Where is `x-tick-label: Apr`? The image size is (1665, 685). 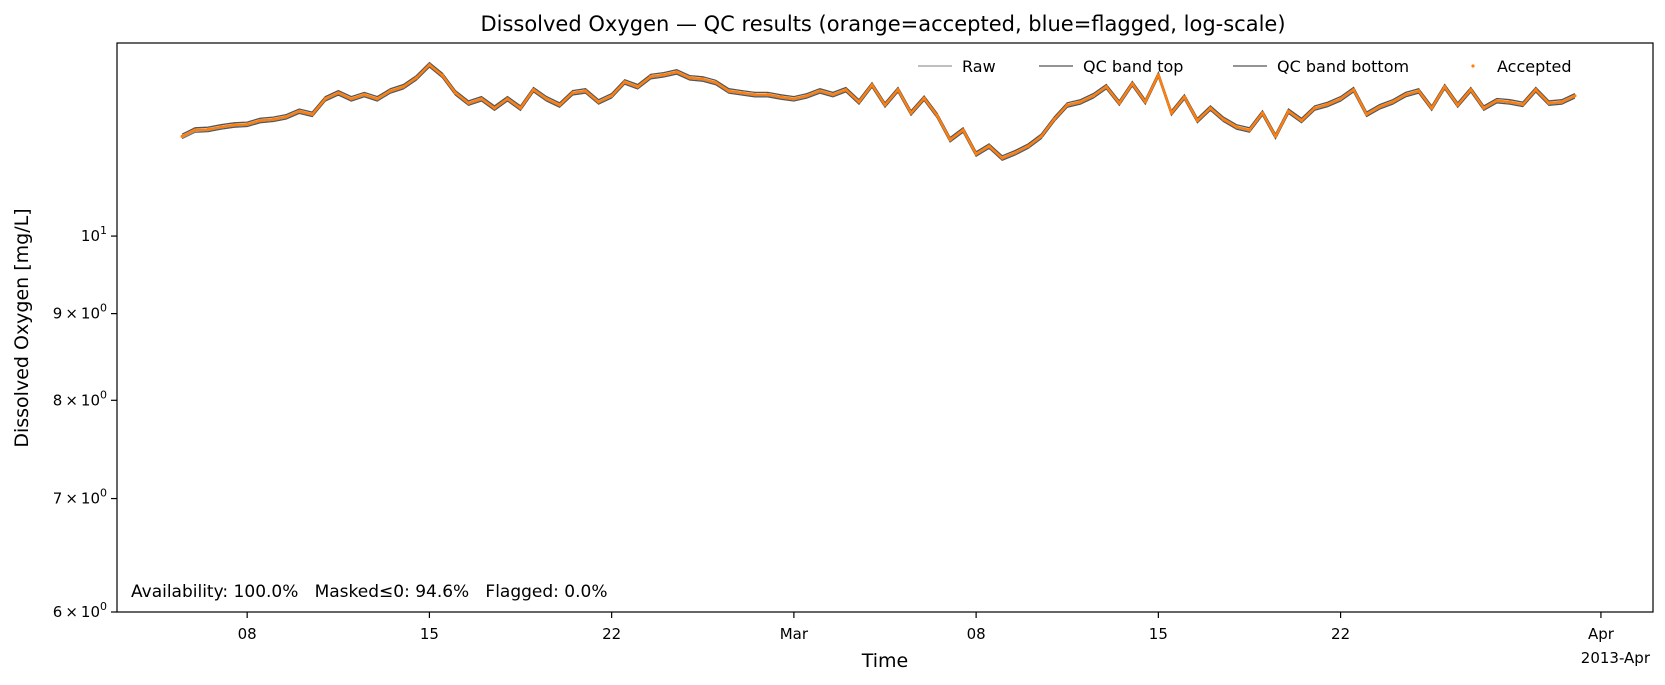 x-tick-label: Apr is located at coordinates (1601, 634).